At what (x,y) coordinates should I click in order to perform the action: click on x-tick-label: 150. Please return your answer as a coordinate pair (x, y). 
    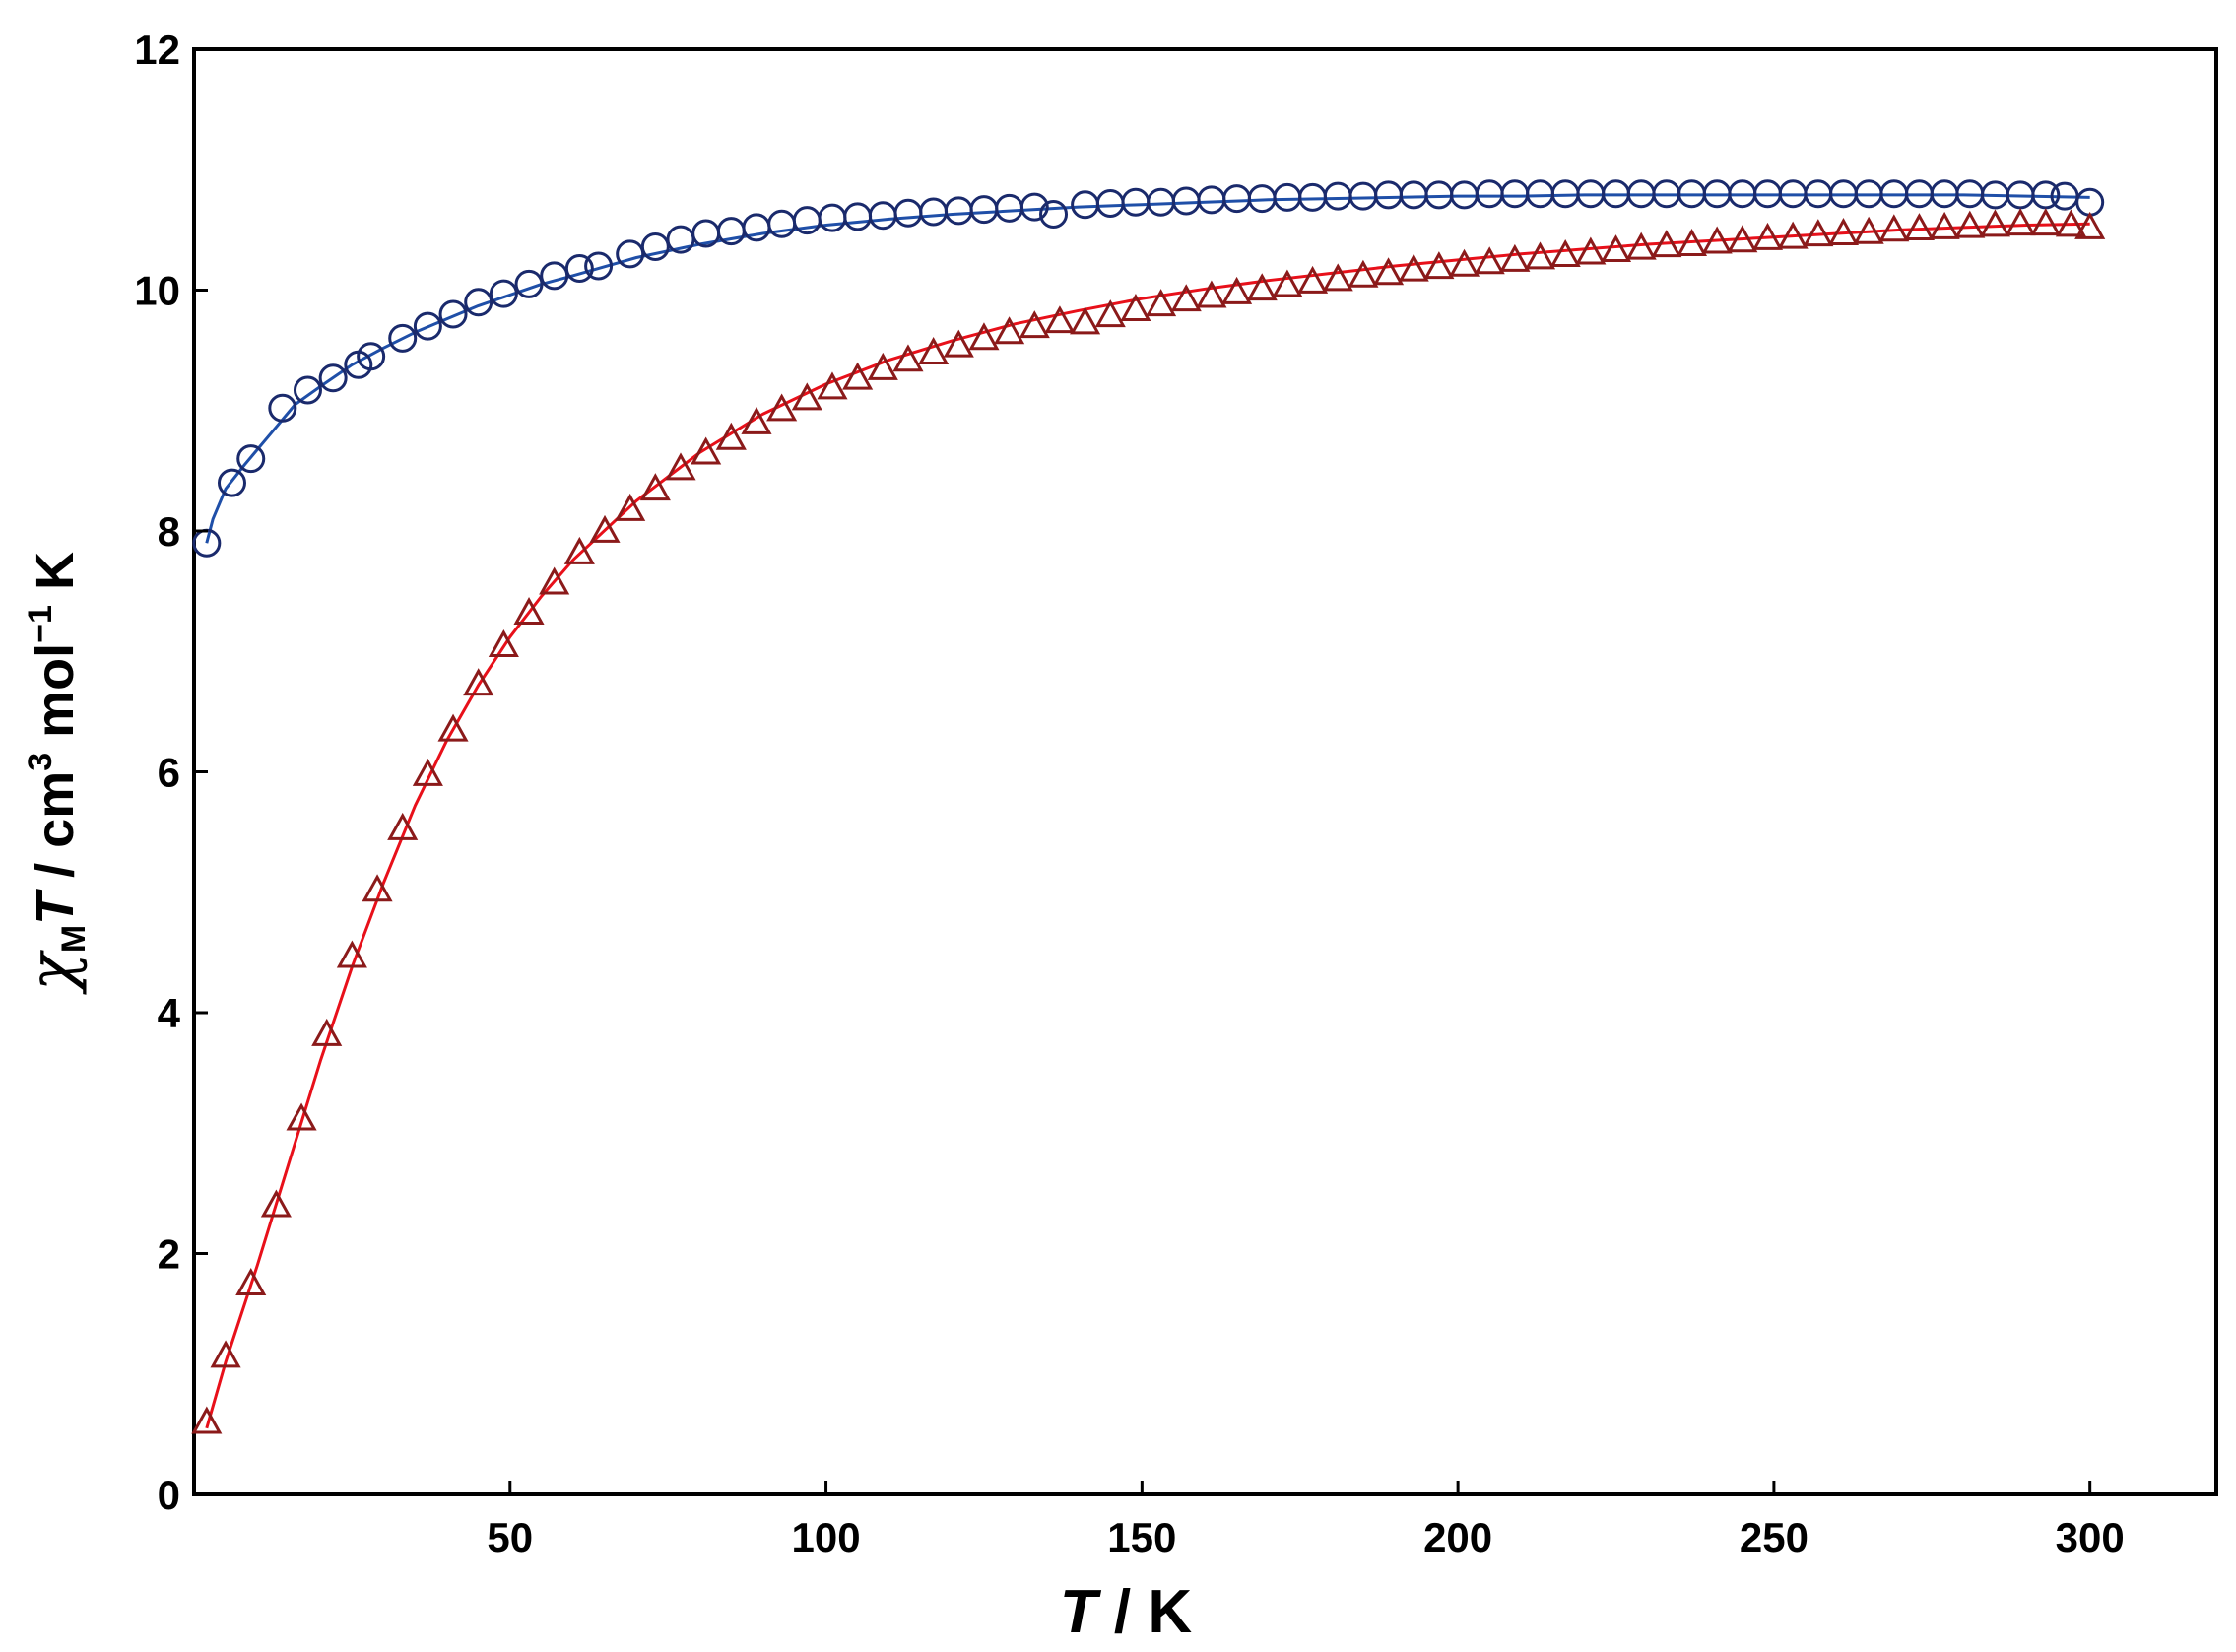
    Looking at the image, I should click on (1141, 1537).